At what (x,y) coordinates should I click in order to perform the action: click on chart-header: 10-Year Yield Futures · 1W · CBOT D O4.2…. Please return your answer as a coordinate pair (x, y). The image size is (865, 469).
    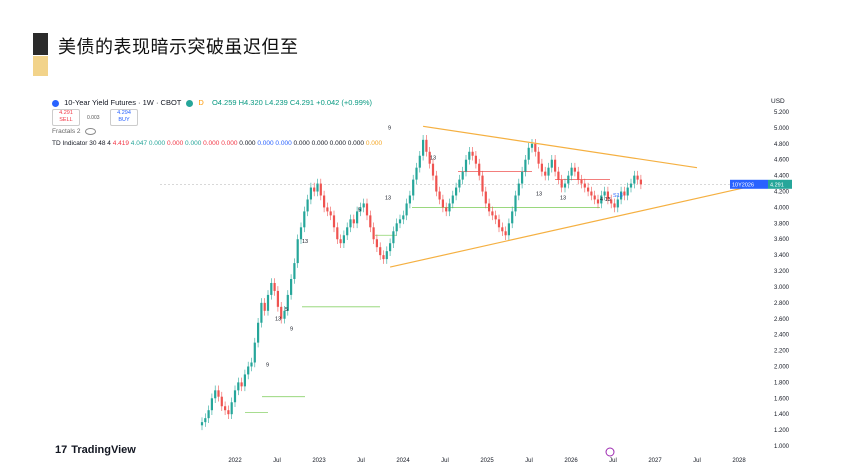
    Looking at the image, I should click on (212, 102).